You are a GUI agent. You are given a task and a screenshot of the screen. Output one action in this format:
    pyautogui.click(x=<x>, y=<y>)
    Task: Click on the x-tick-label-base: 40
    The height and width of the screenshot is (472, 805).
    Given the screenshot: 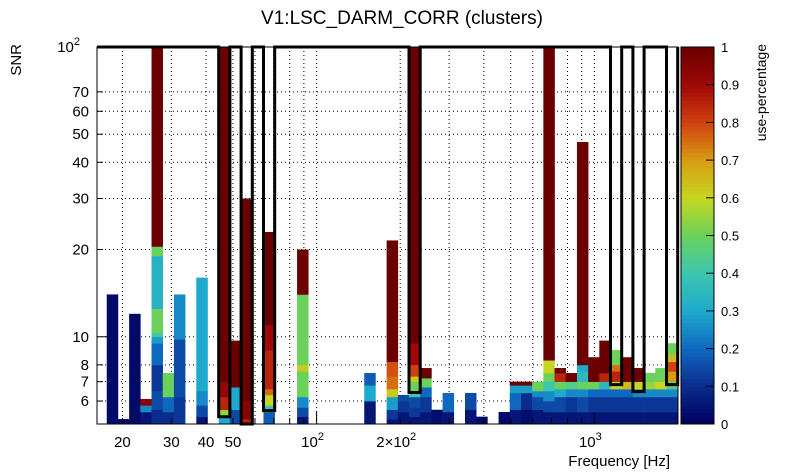 What is the action you would take?
    pyautogui.click(x=206, y=442)
    